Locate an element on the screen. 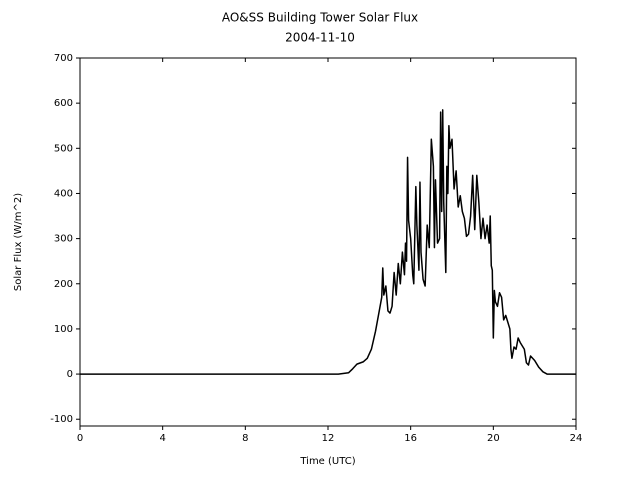 The height and width of the screenshot is (480, 640). y-axis-label: Solar Flux (W/m^2) is located at coordinates (18, 242).